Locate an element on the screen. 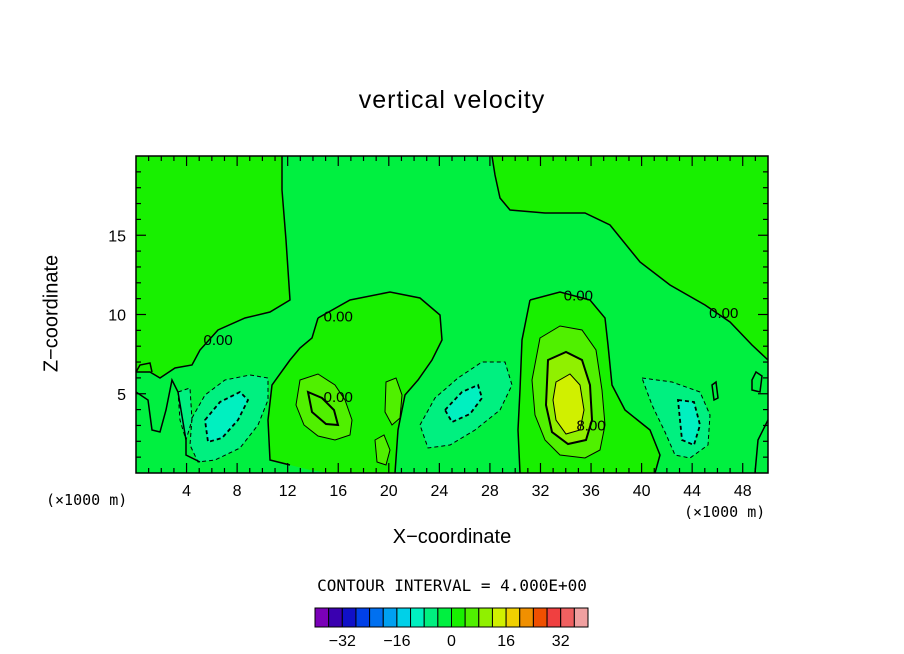 The height and width of the screenshot is (654, 904). x-tick-label: 28 is located at coordinates (490, 491).